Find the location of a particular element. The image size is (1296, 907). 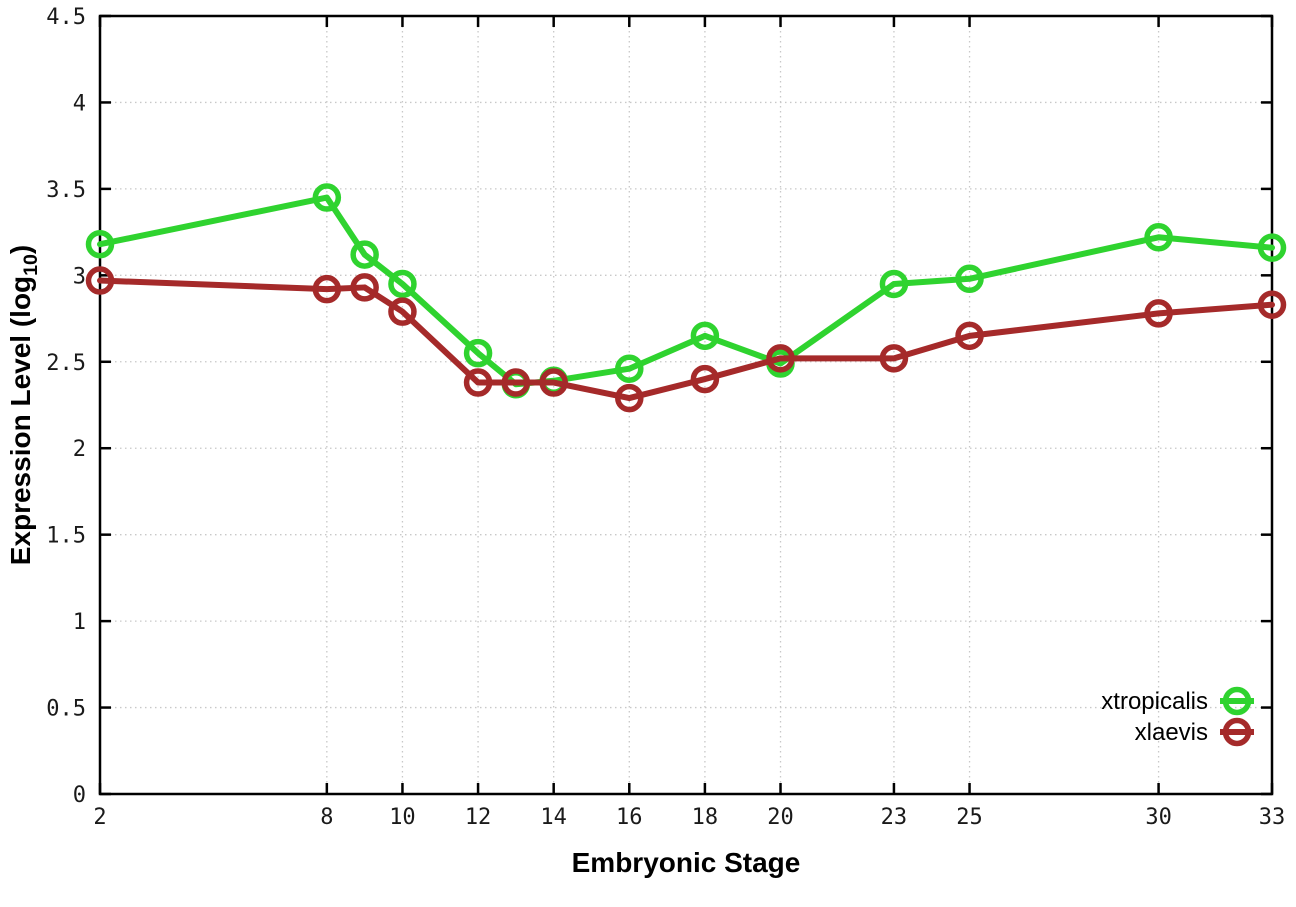

x-tick-label: 30 is located at coordinates (1158, 817).